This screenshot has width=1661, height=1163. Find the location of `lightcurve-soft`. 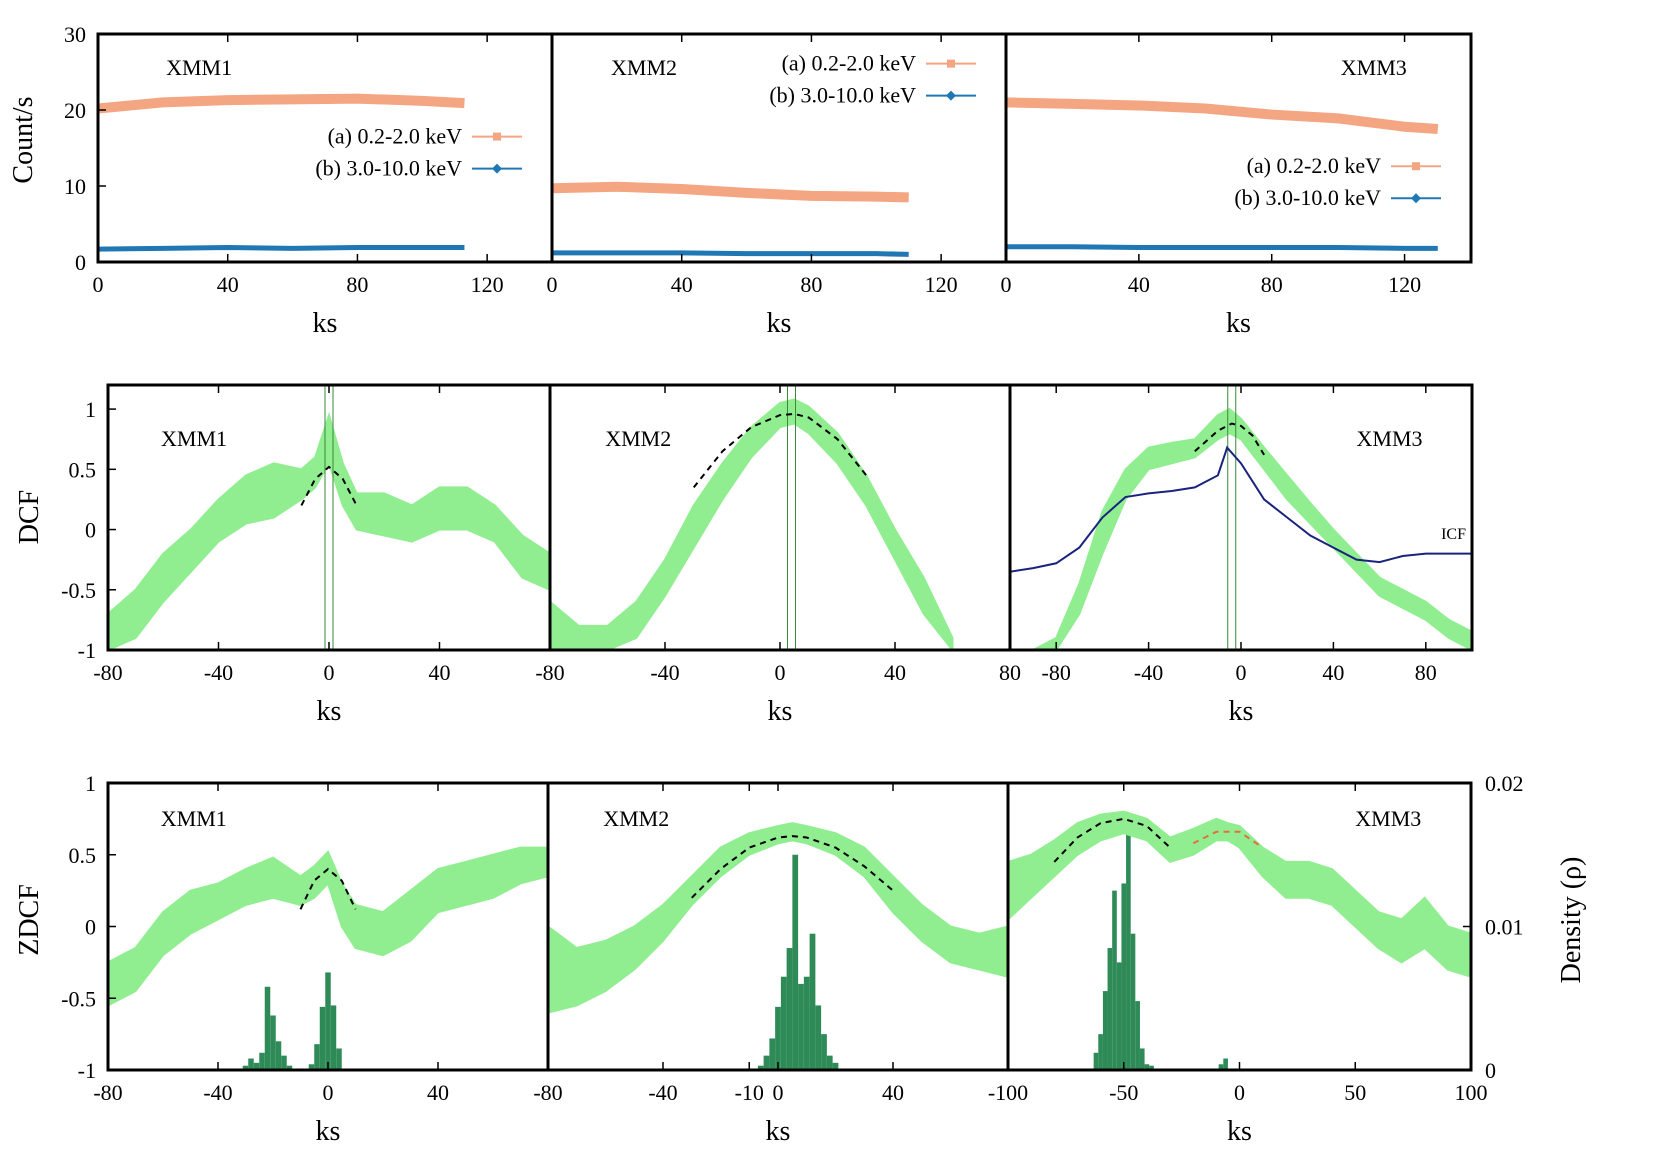

lightcurve-soft is located at coordinates (281, 103).